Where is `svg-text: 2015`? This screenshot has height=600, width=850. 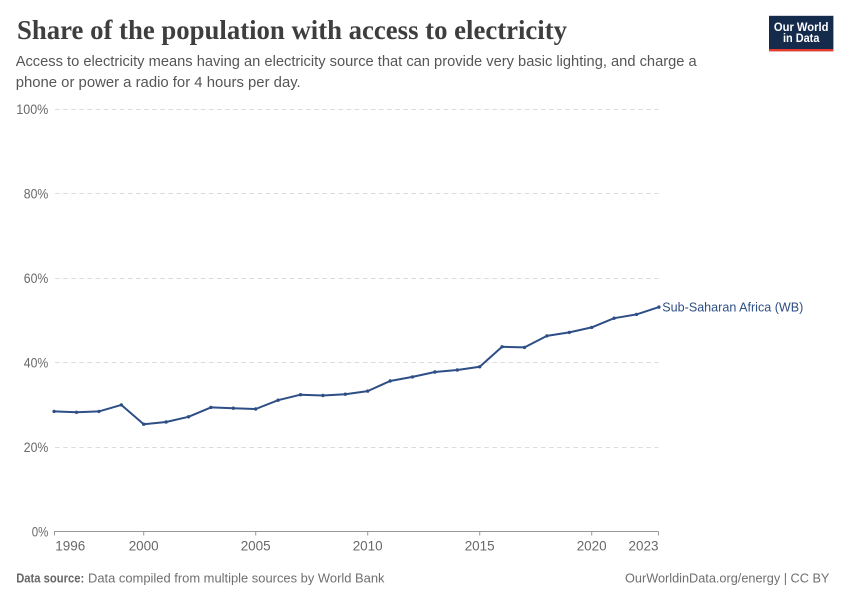 svg-text: 2015 is located at coordinates (480, 545).